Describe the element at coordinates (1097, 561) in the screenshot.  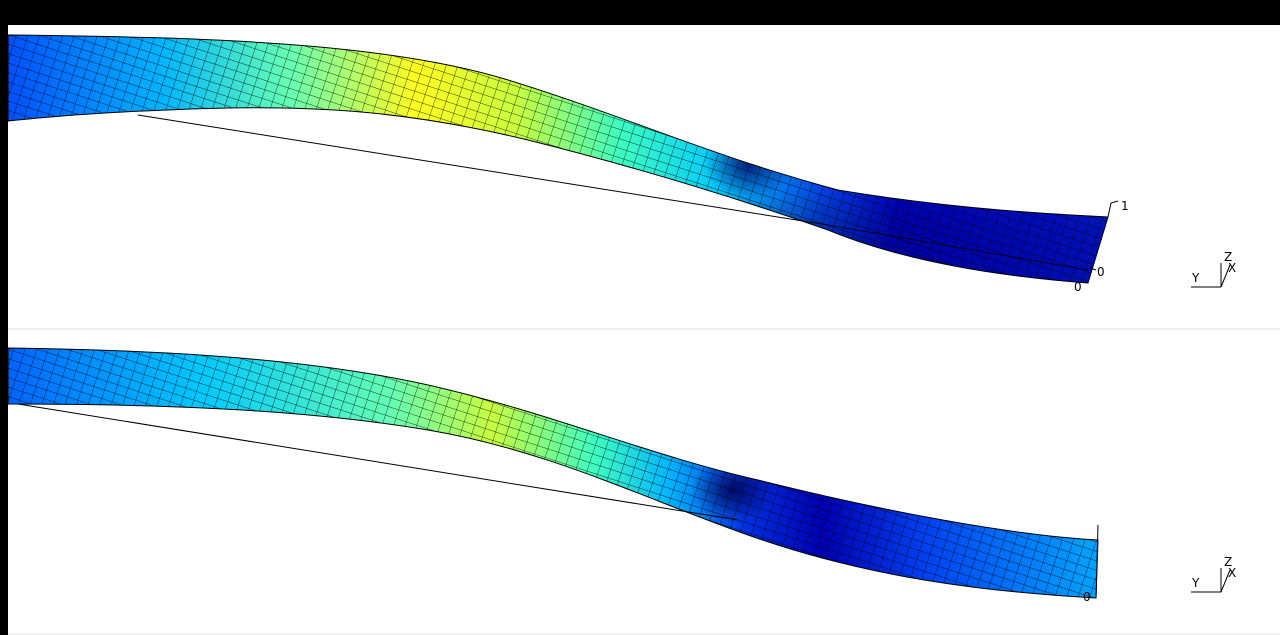
I see `end-marker-bottom` at that location.